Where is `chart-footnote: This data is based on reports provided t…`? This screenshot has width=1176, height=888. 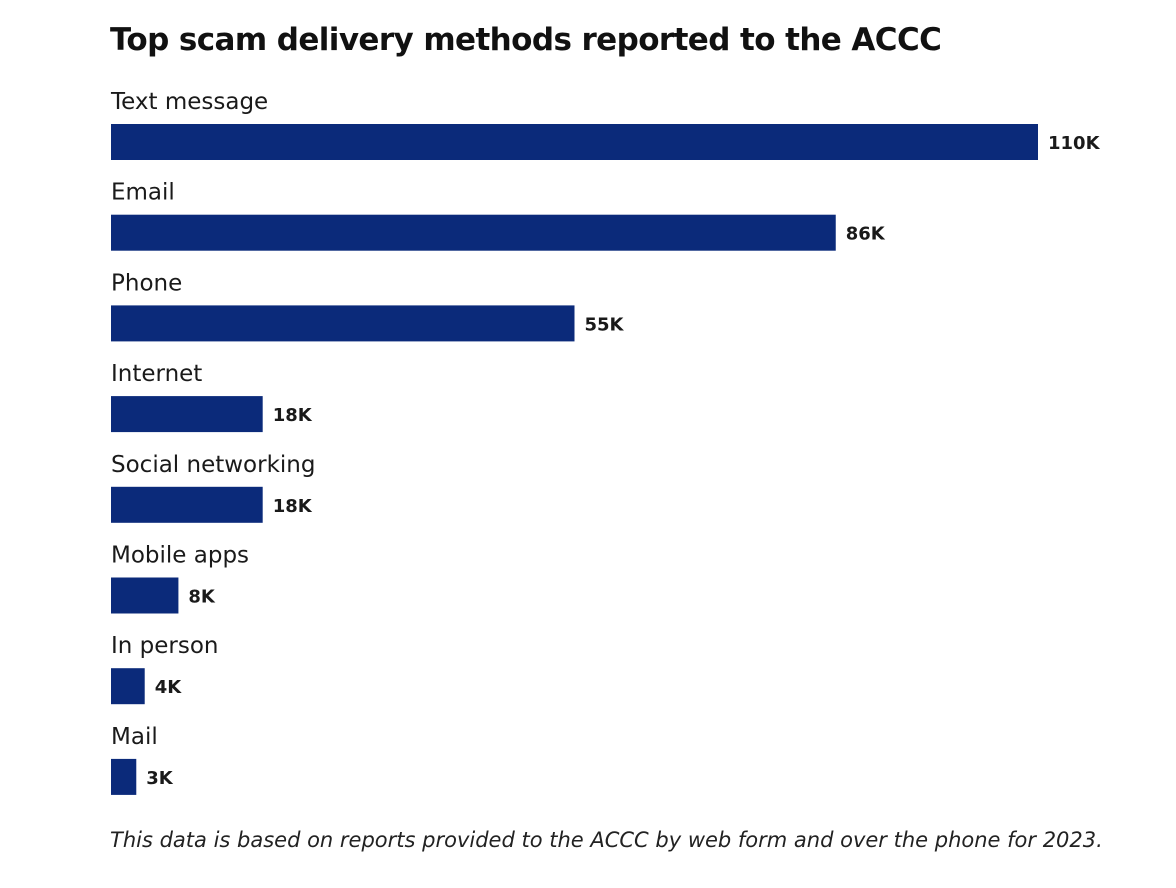
chart-footnote: This data is based on reports provided t… is located at coordinates (606, 840).